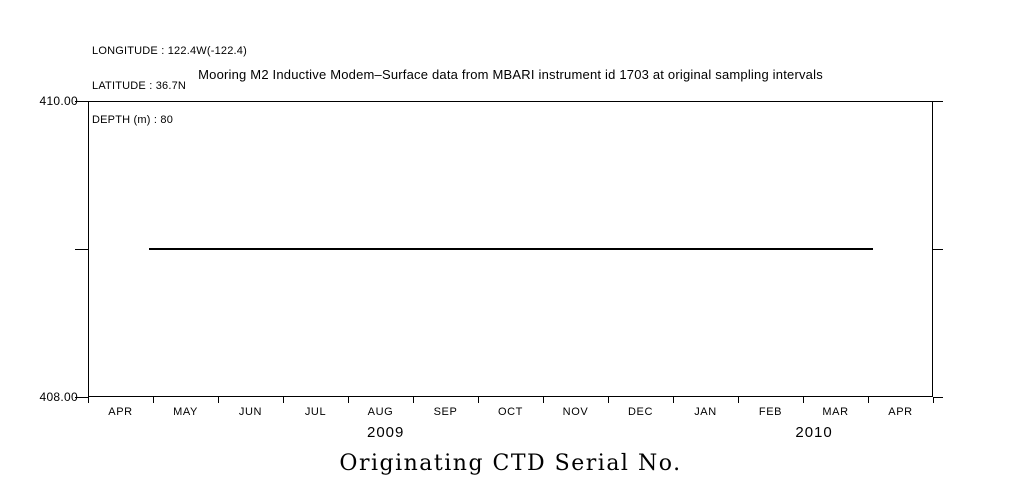 The image size is (1009, 504). Describe the element at coordinates (640, 412) in the screenshot. I see `x-month-label: DEC` at that location.